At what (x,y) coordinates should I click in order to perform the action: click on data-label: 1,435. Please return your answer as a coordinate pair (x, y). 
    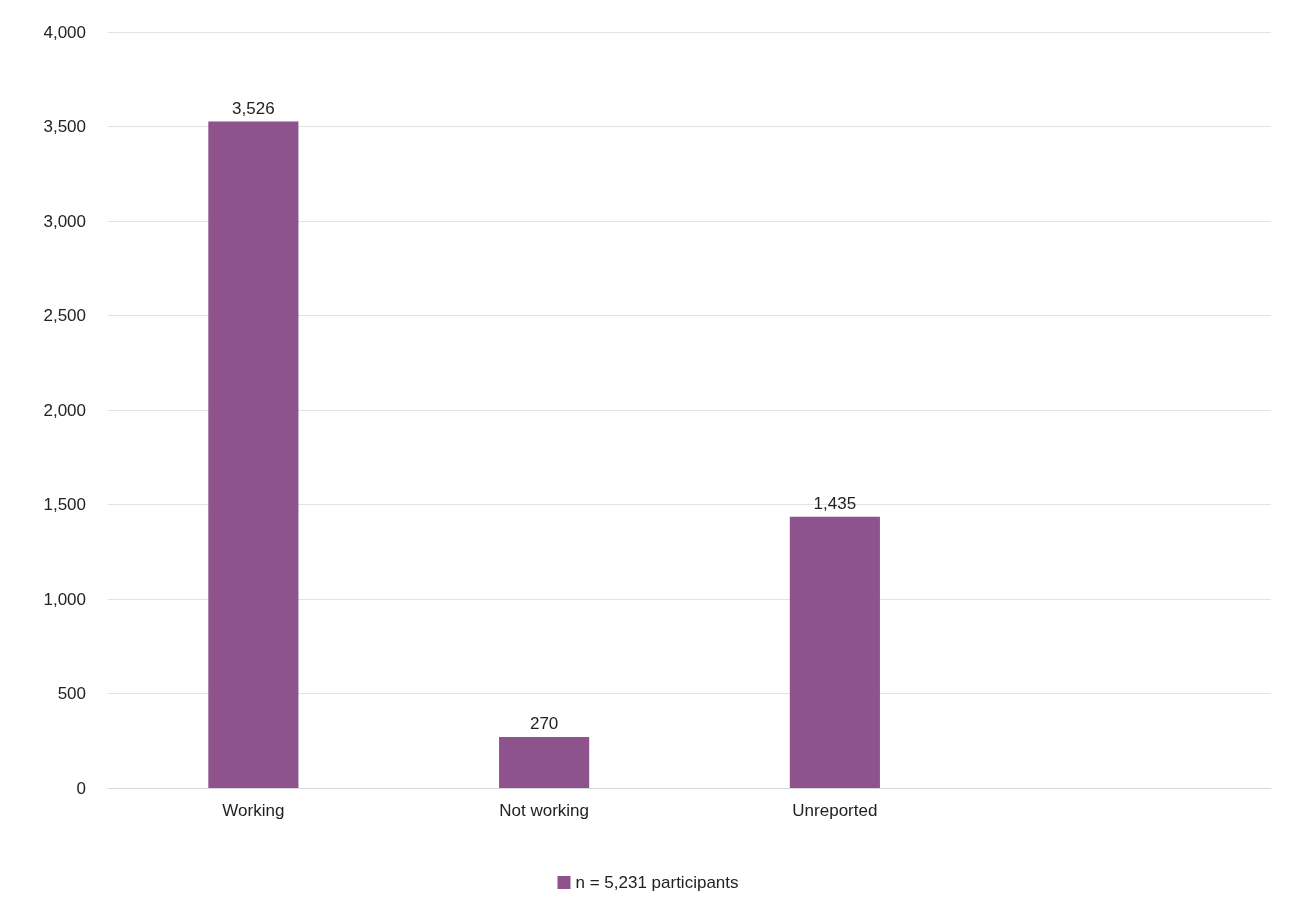
    Looking at the image, I should click on (835, 503).